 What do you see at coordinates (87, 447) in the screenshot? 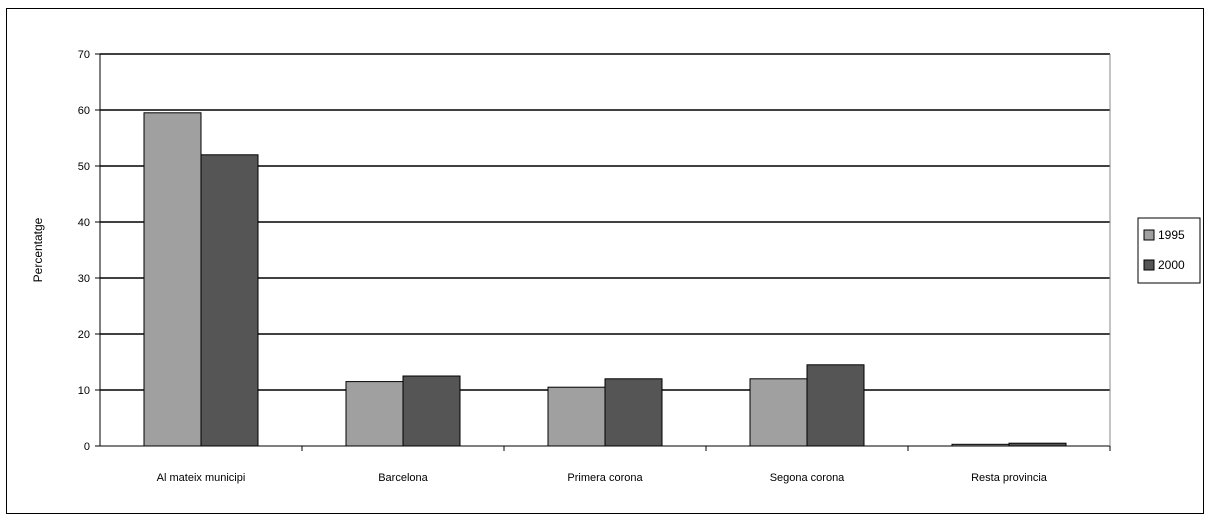
I see `y-tick-label: 0` at bounding box center [87, 447].